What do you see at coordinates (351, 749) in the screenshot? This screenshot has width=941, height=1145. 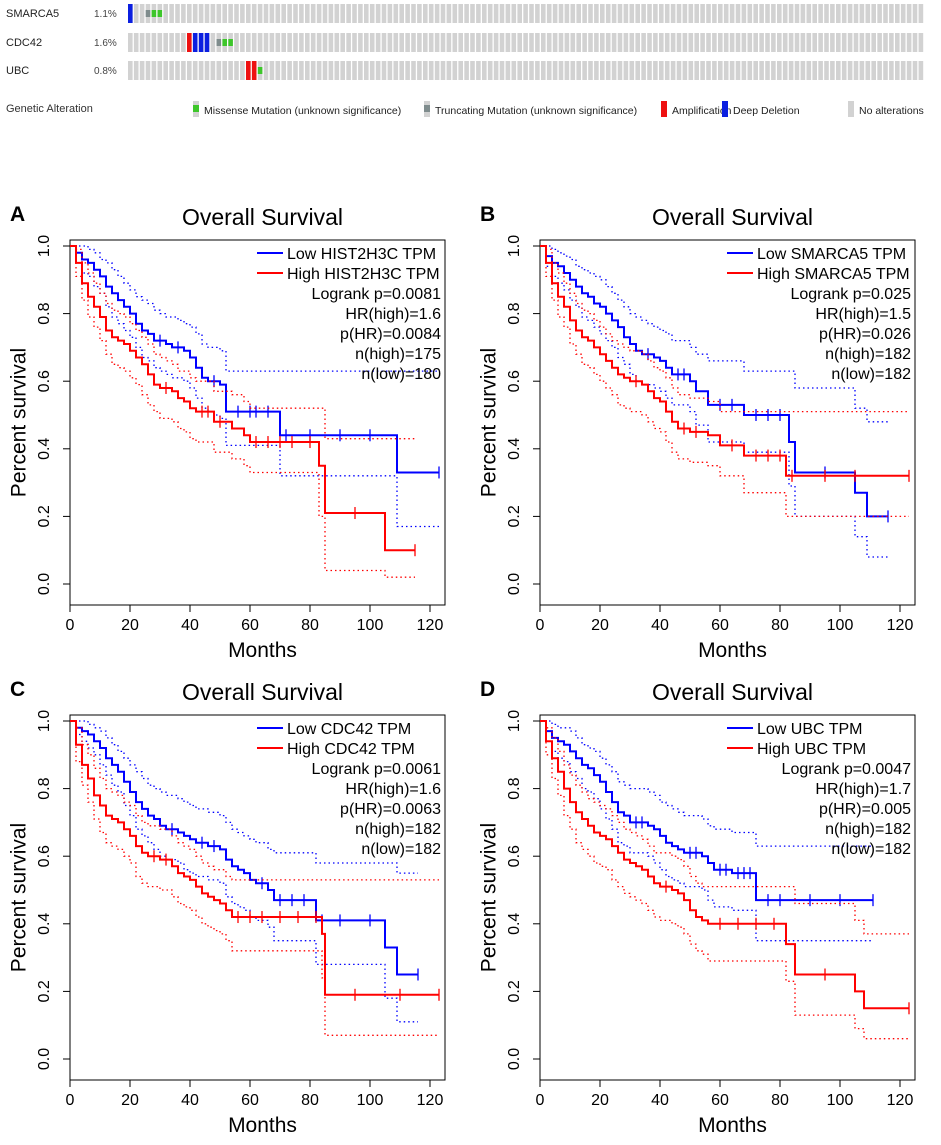 I see `legend-entry: High CDC42 TPM` at bounding box center [351, 749].